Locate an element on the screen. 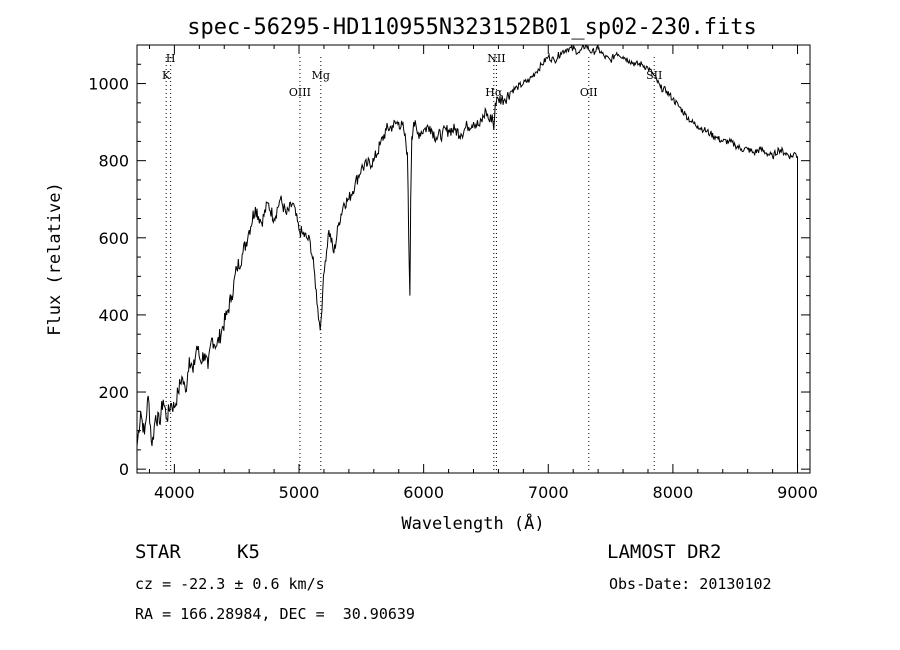  x-axis-label: Wavelength (Å) is located at coordinates (472, 523).